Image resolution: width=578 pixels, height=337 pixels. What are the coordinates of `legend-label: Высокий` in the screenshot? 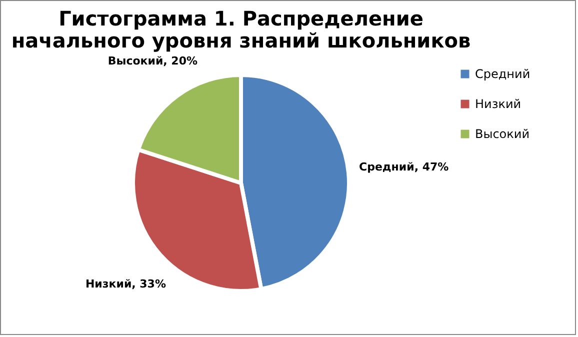 It's located at (502, 134).